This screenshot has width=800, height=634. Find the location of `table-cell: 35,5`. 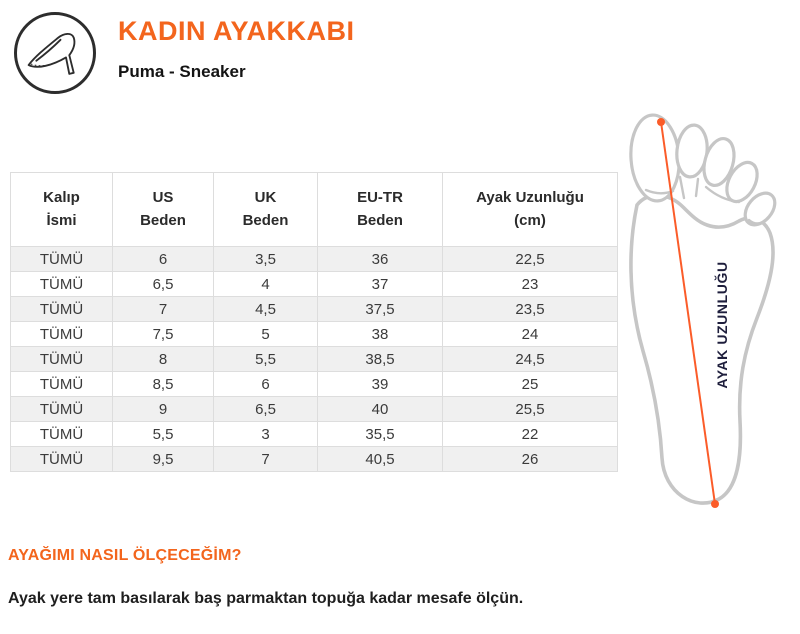

table-cell: 35,5 is located at coordinates (380, 434).